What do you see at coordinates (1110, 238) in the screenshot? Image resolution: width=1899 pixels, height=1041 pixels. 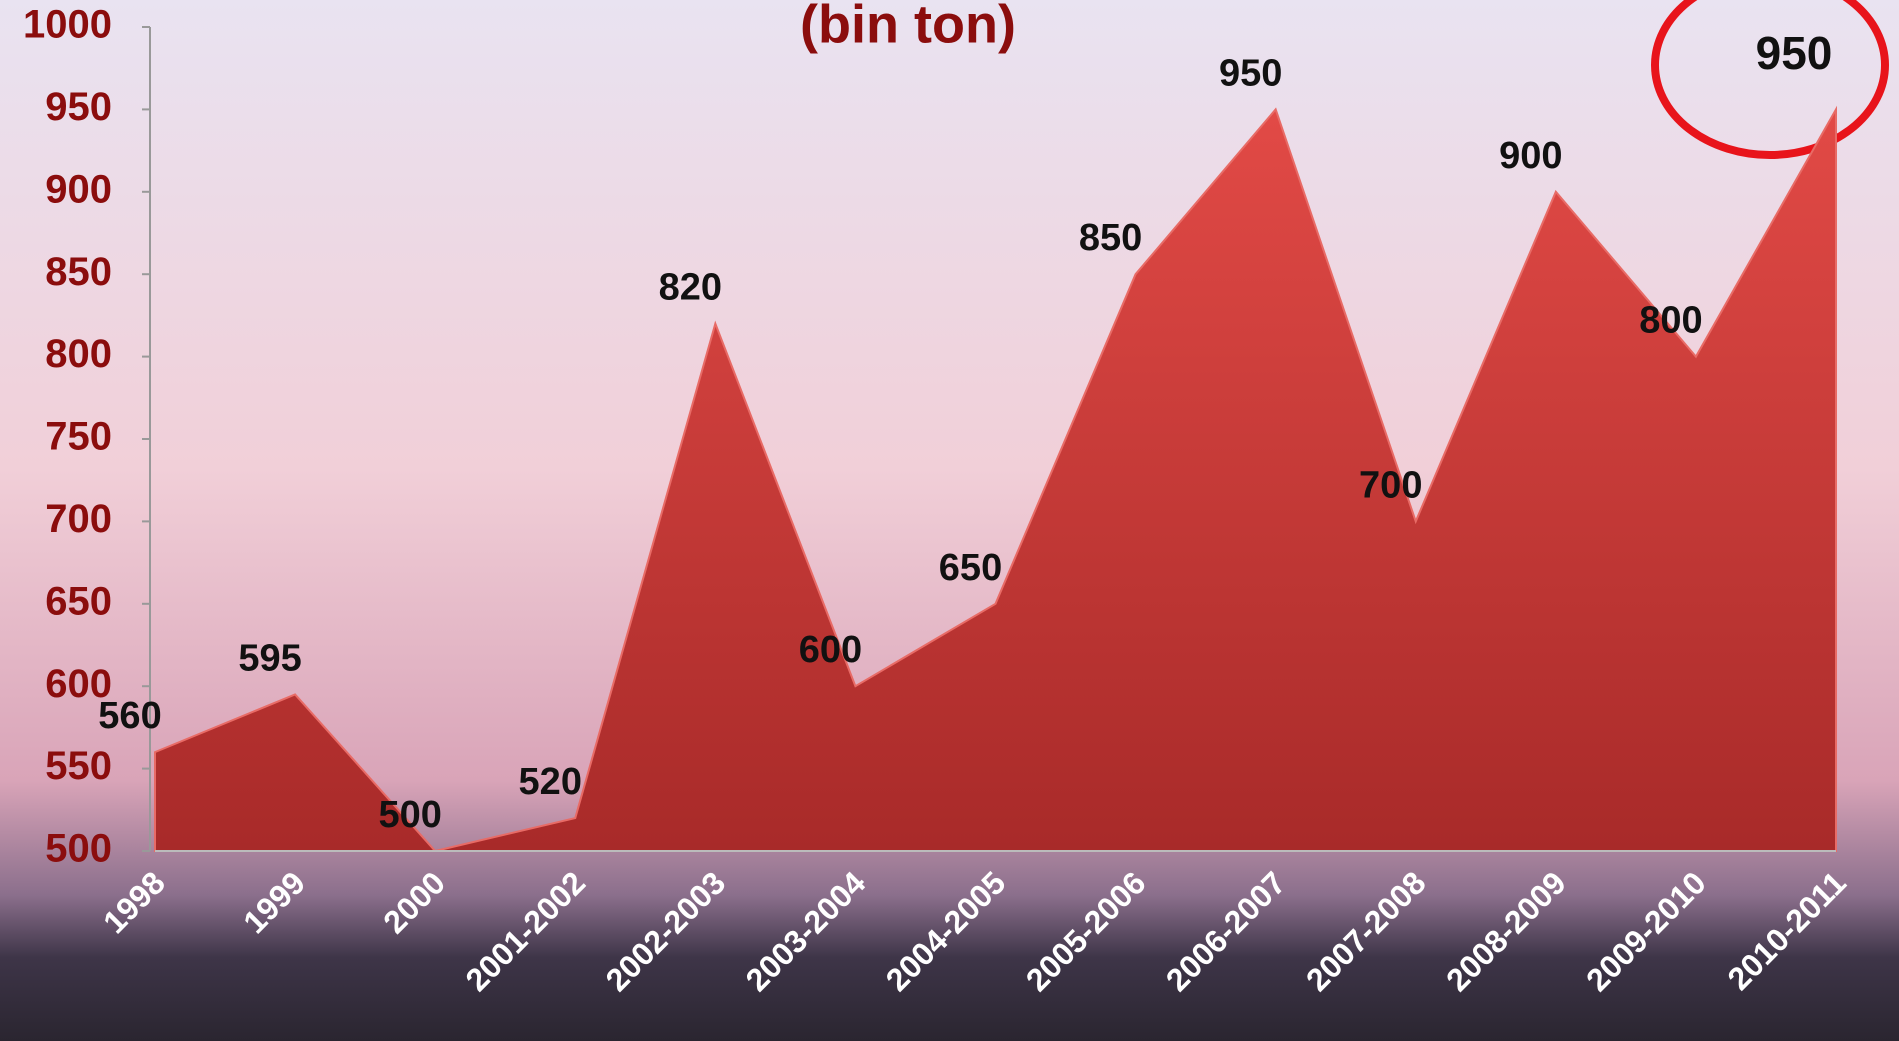 I see `data-label: 850` at bounding box center [1110, 238].